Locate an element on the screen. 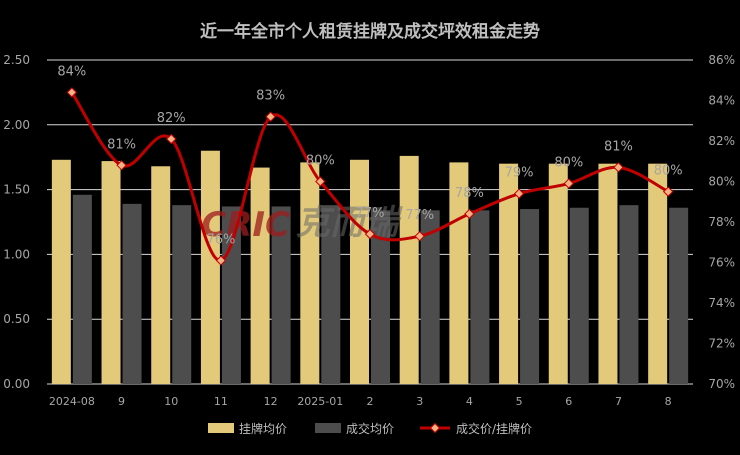  x-tick-label: 4 is located at coordinates (469, 401).